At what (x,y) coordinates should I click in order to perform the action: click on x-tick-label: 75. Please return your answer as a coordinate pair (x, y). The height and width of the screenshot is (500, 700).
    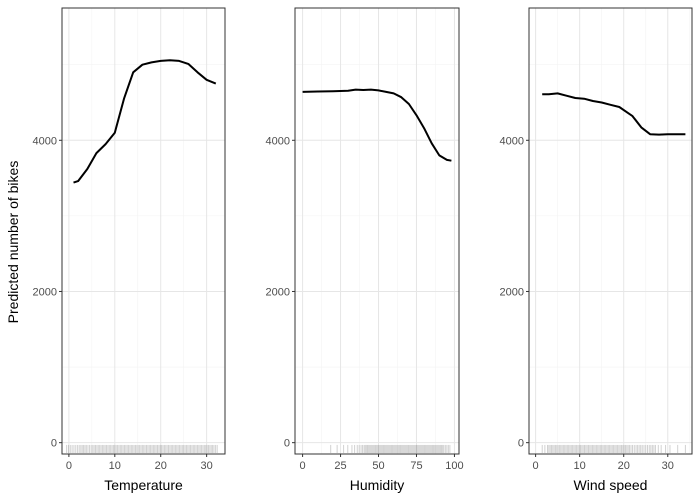
    Looking at the image, I should click on (416, 466).